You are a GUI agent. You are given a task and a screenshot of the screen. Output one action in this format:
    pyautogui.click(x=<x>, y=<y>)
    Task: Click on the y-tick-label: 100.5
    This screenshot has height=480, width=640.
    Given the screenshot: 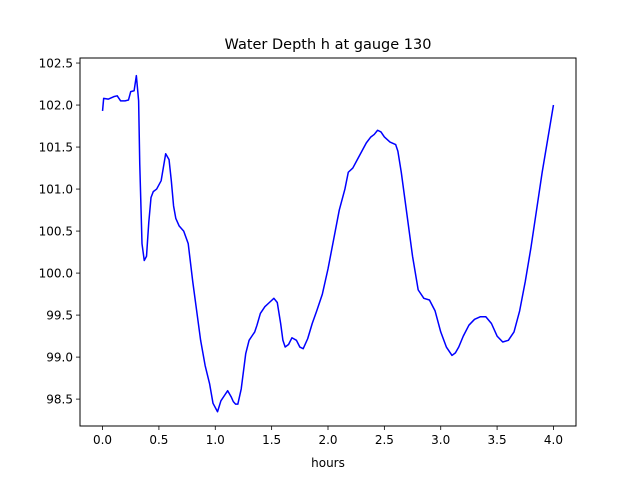 What is the action you would take?
    pyautogui.click(x=56, y=232)
    